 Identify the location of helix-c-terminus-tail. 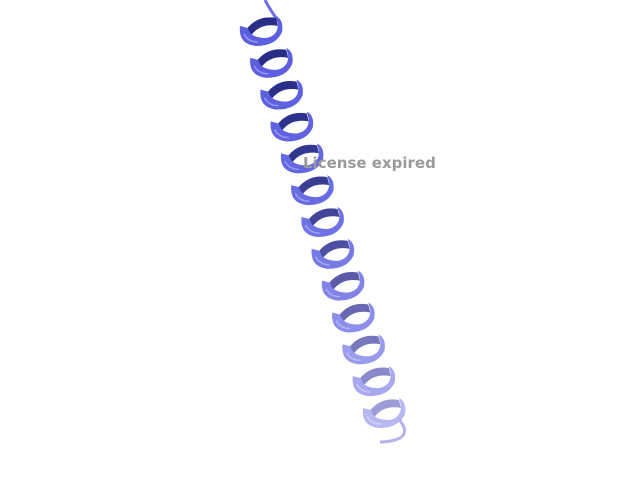
(392, 430).